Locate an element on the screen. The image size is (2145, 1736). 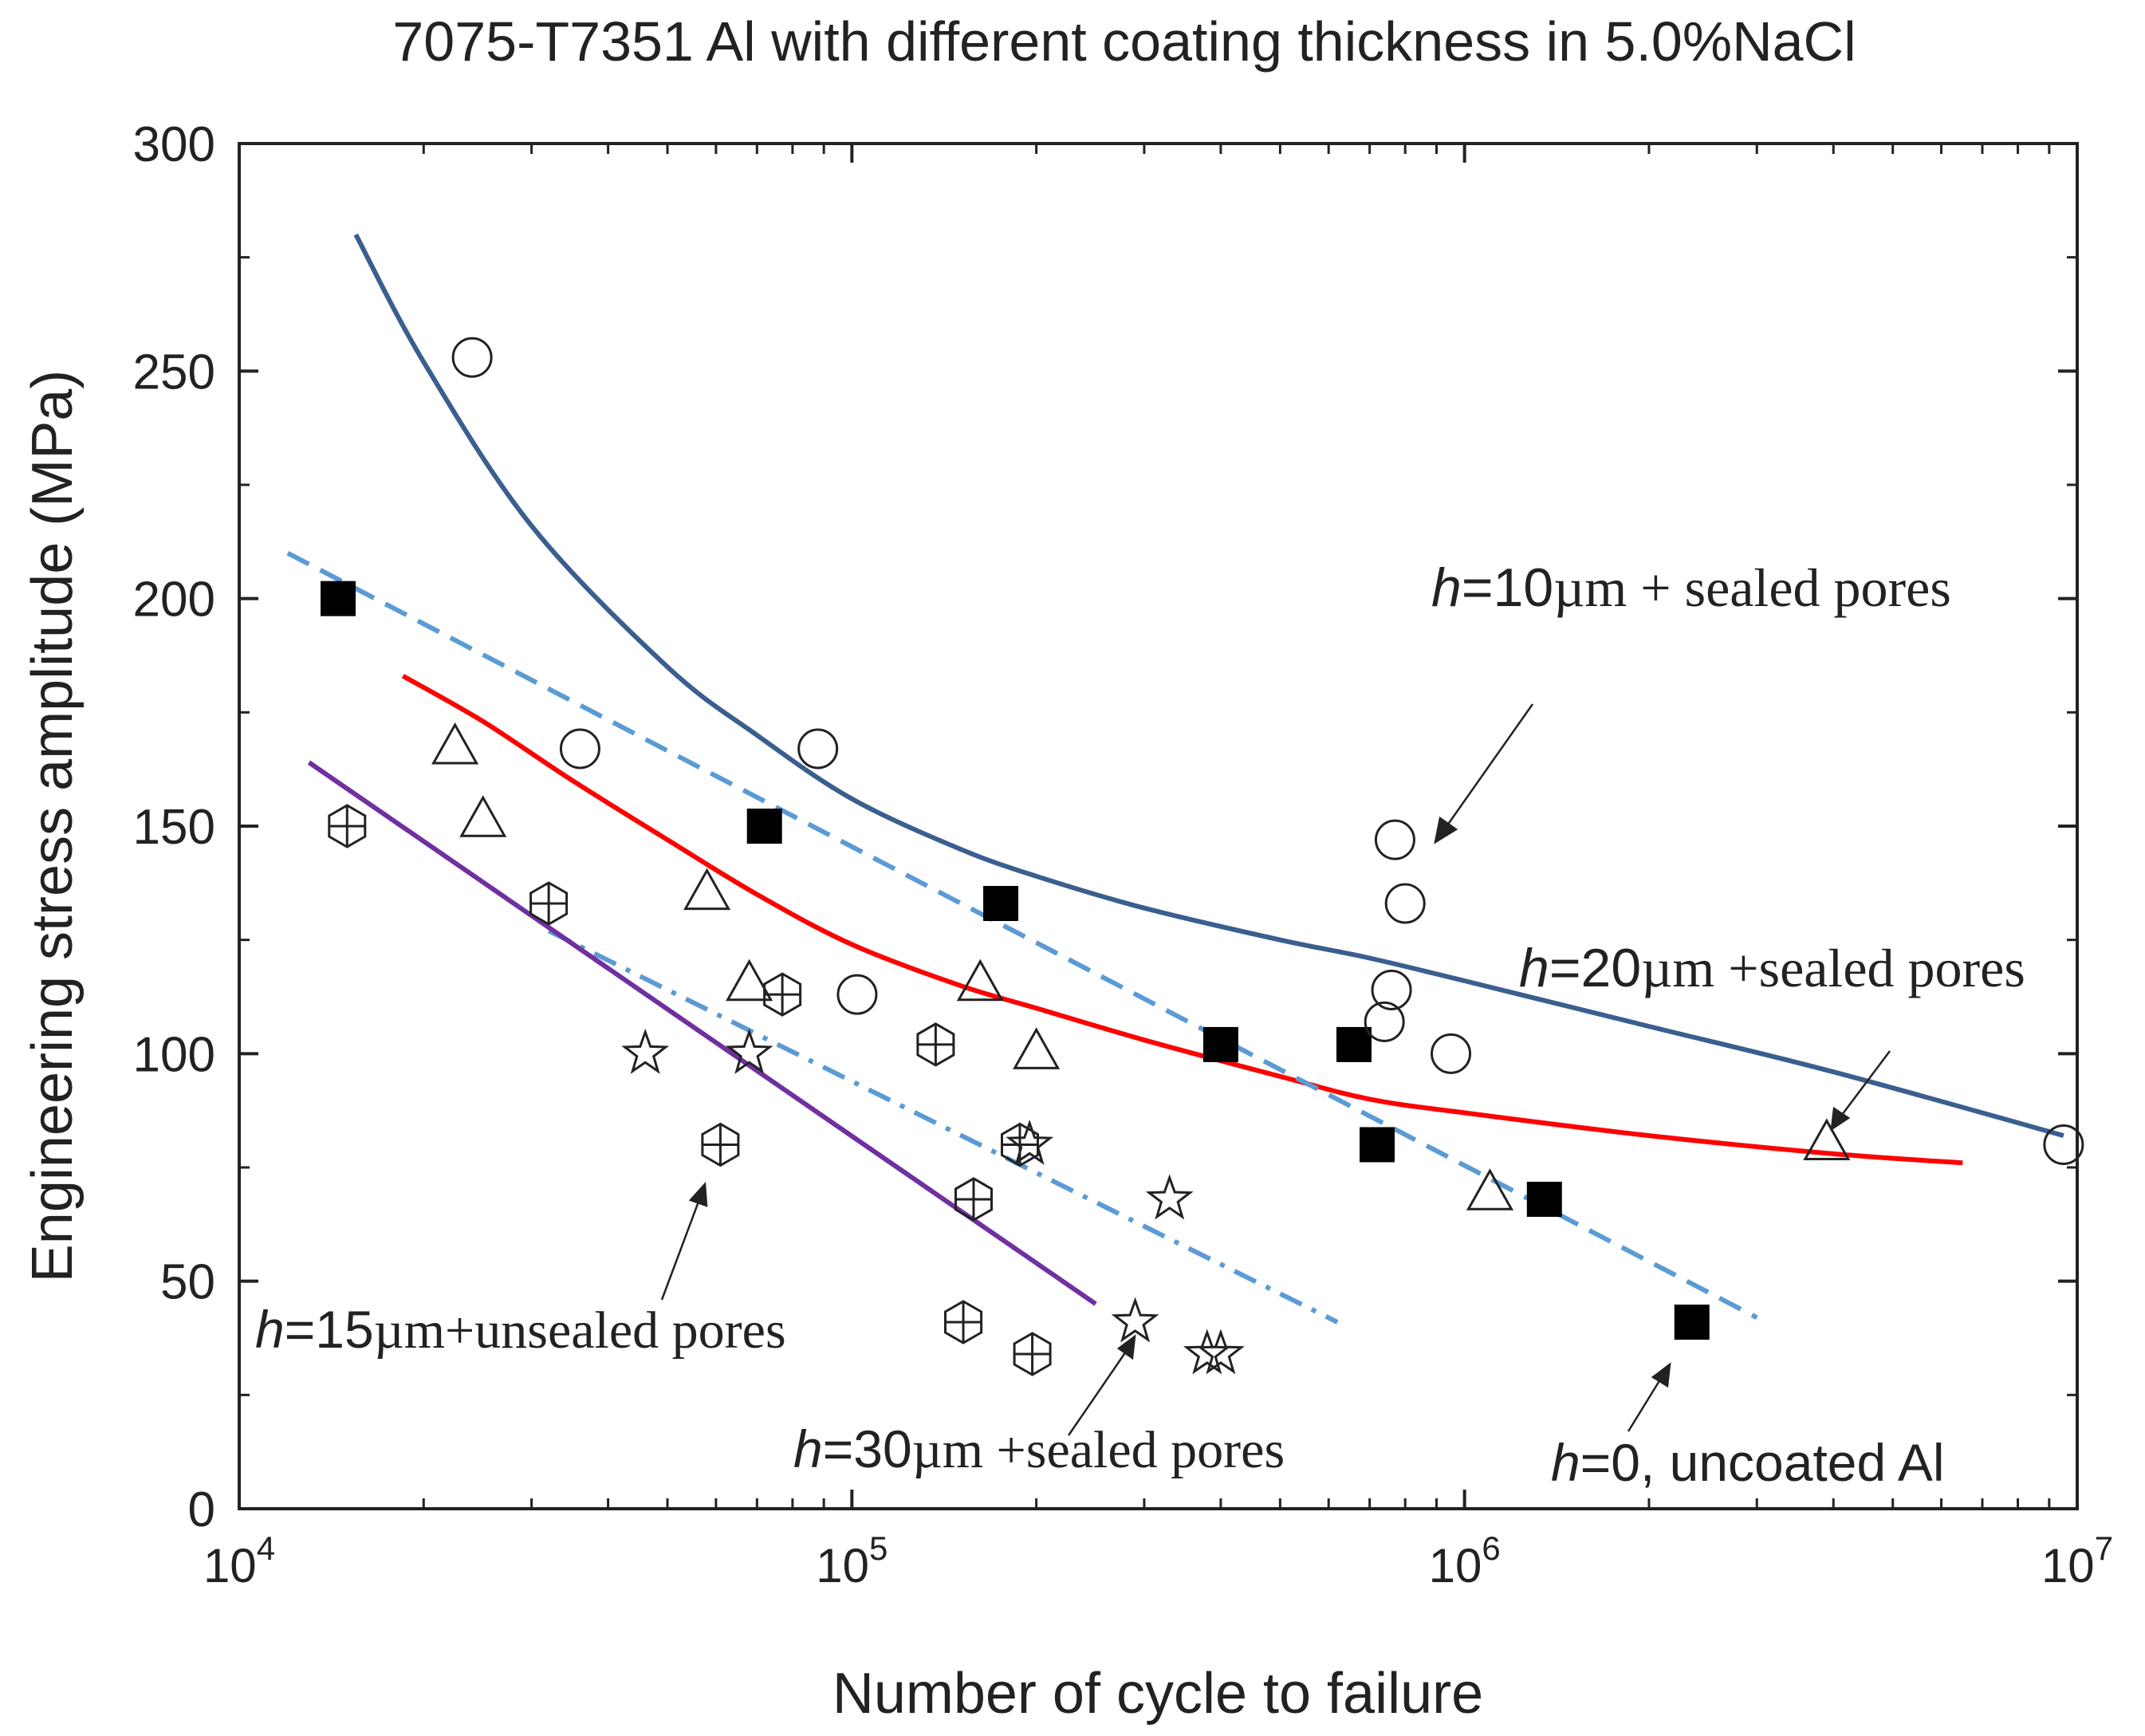
x-tick-label: 10⁴ is located at coordinates (239, 1561).